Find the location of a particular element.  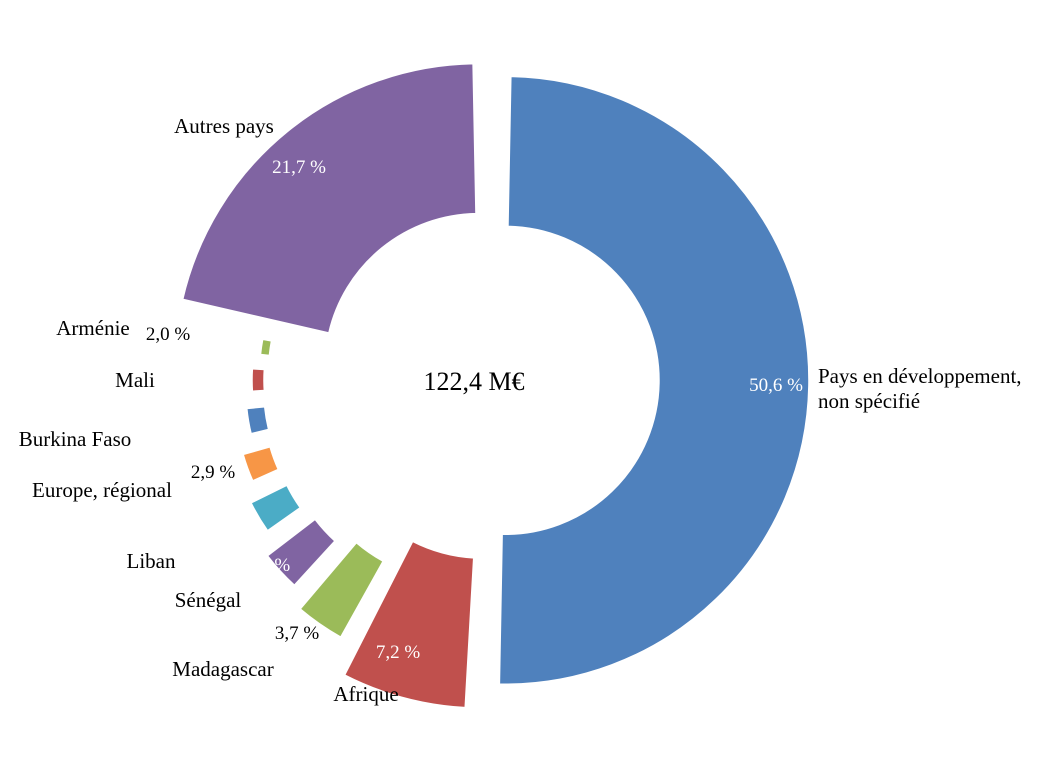

slice-value-label-1: 7,2 % is located at coordinates (398, 652).